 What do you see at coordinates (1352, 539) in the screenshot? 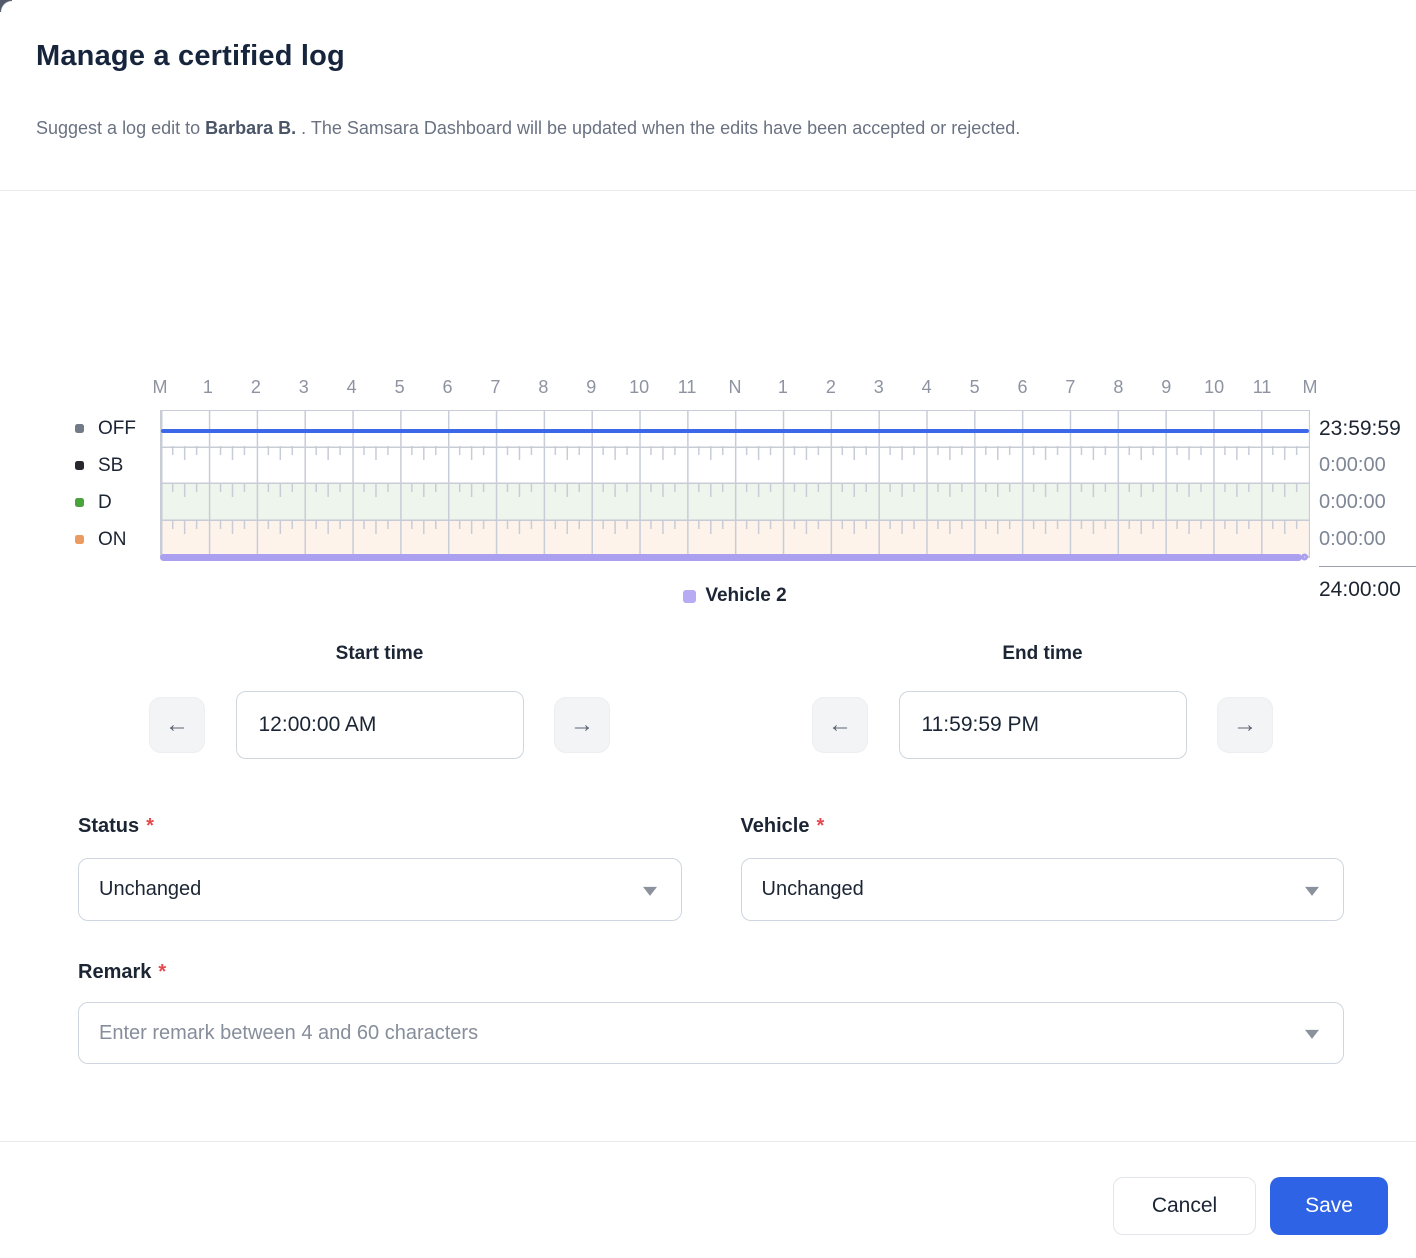
I see `row-total-on: 0:00:00` at bounding box center [1352, 539].